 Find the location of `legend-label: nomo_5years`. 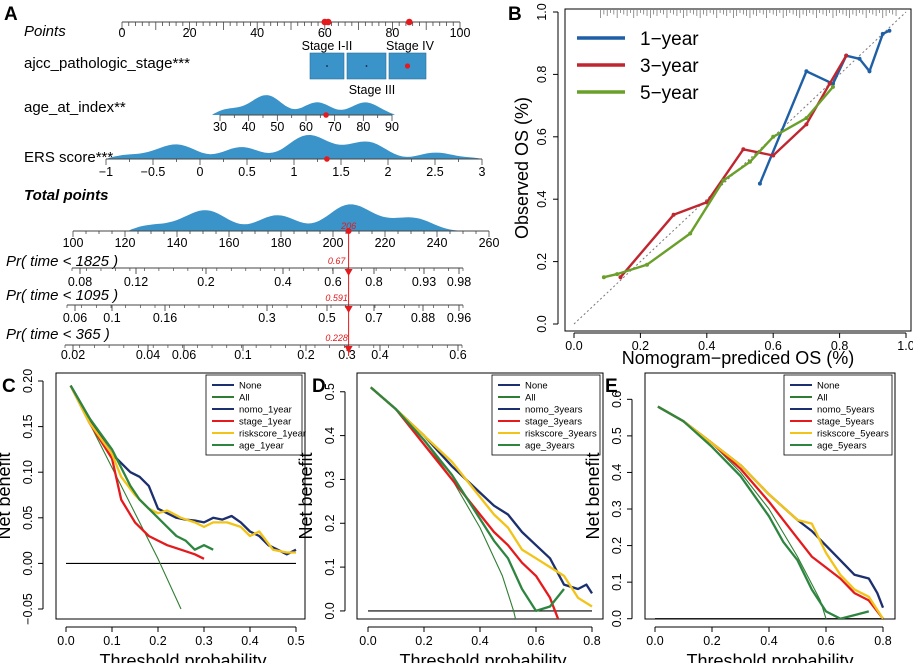

legend-label: nomo_5years is located at coordinates (846, 410).